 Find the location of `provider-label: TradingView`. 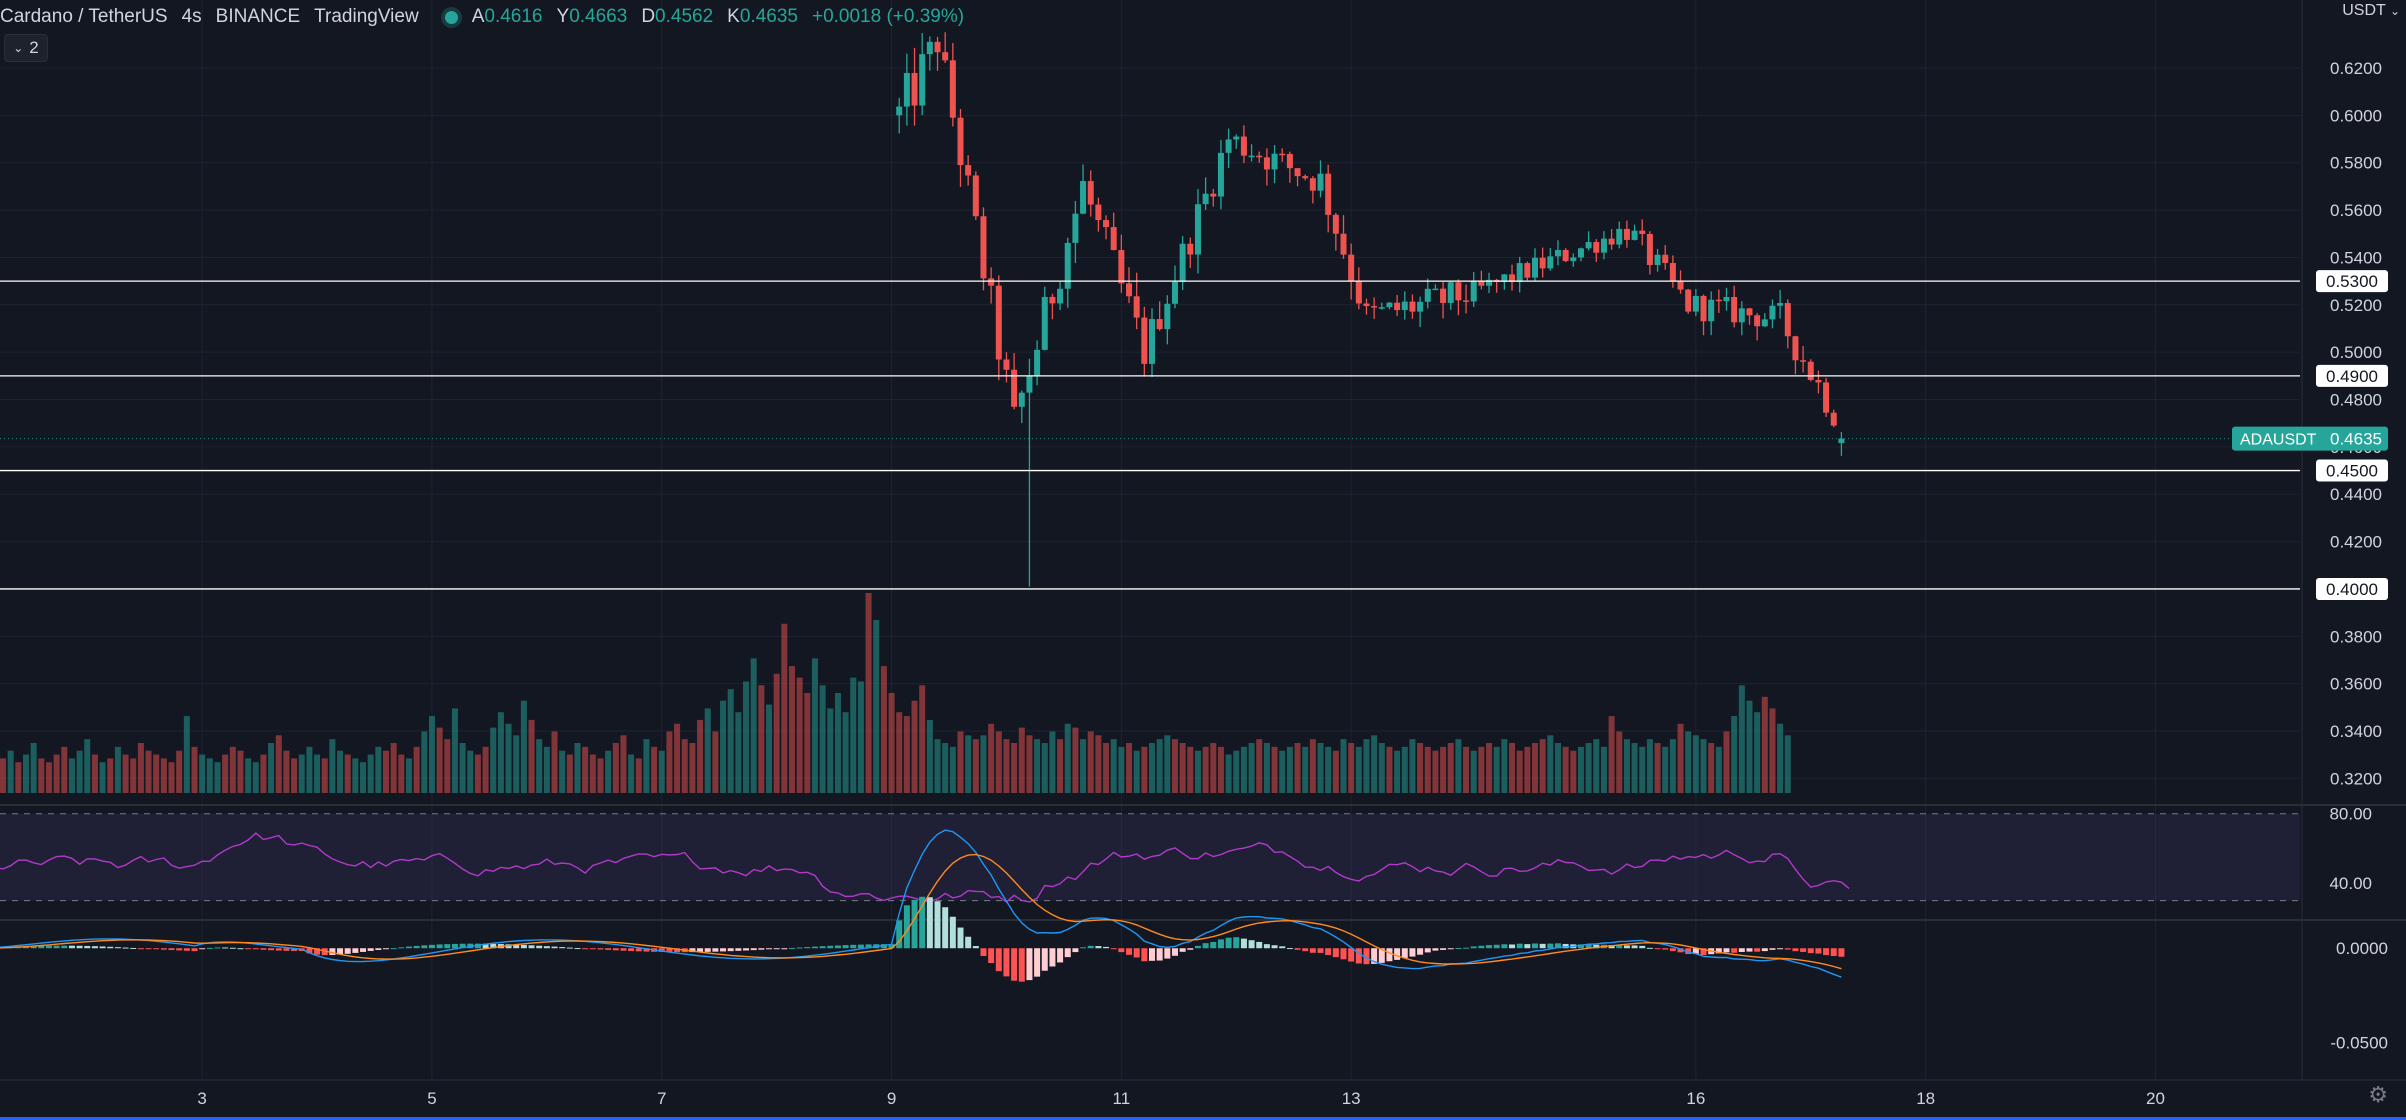

provider-label: TradingView is located at coordinates (366, 16).